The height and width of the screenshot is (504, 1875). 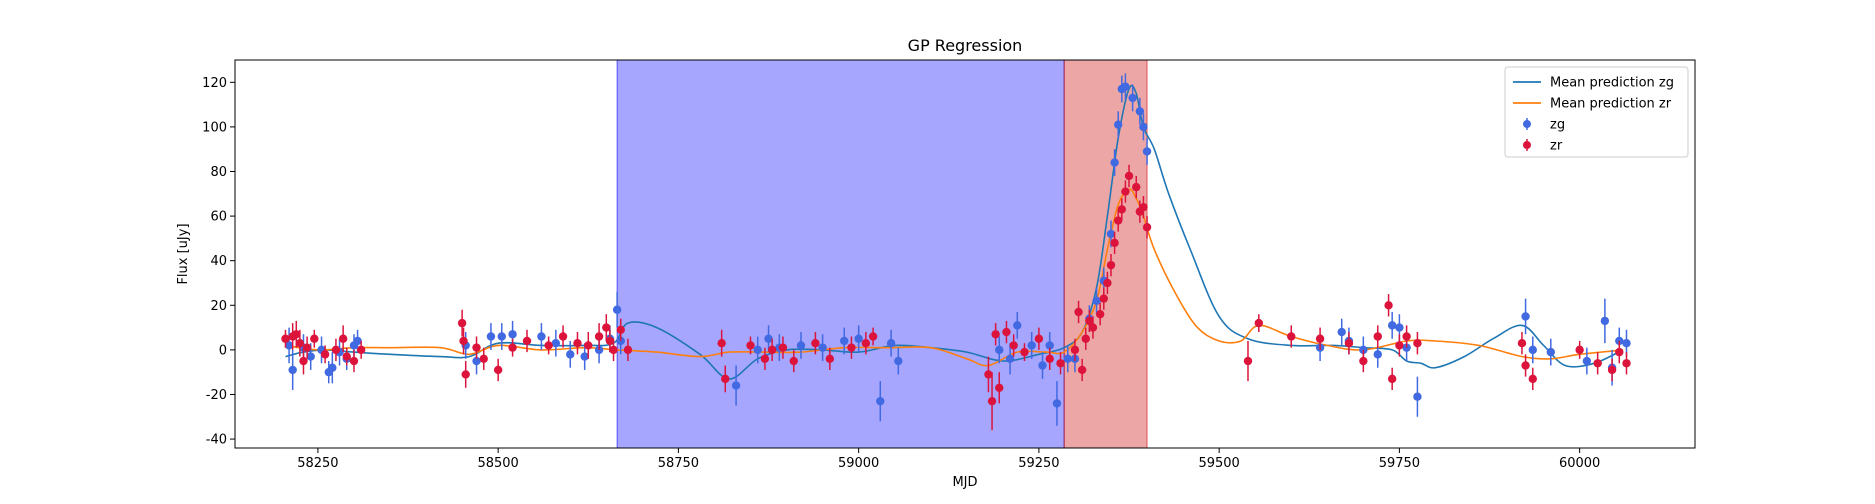 What do you see at coordinates (678, 463) in the screenshot?
I see `x-tick-label: 58750` at bounding box center [678, 463].